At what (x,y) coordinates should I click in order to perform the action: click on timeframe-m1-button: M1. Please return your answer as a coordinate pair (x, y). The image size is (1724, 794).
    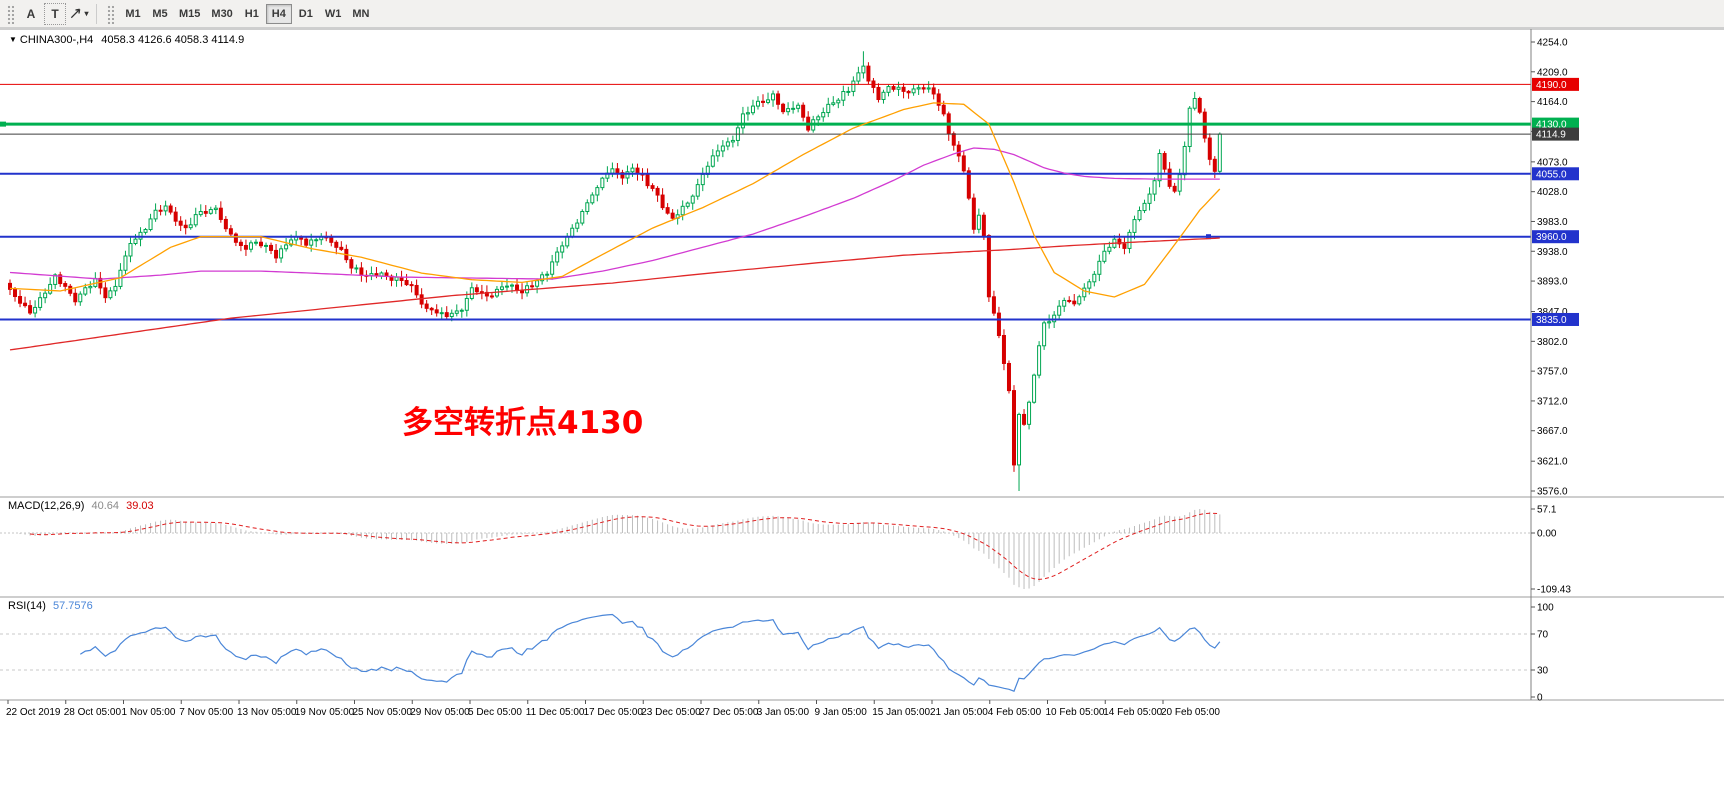
    Looking at the image, I should click on (133, 14).